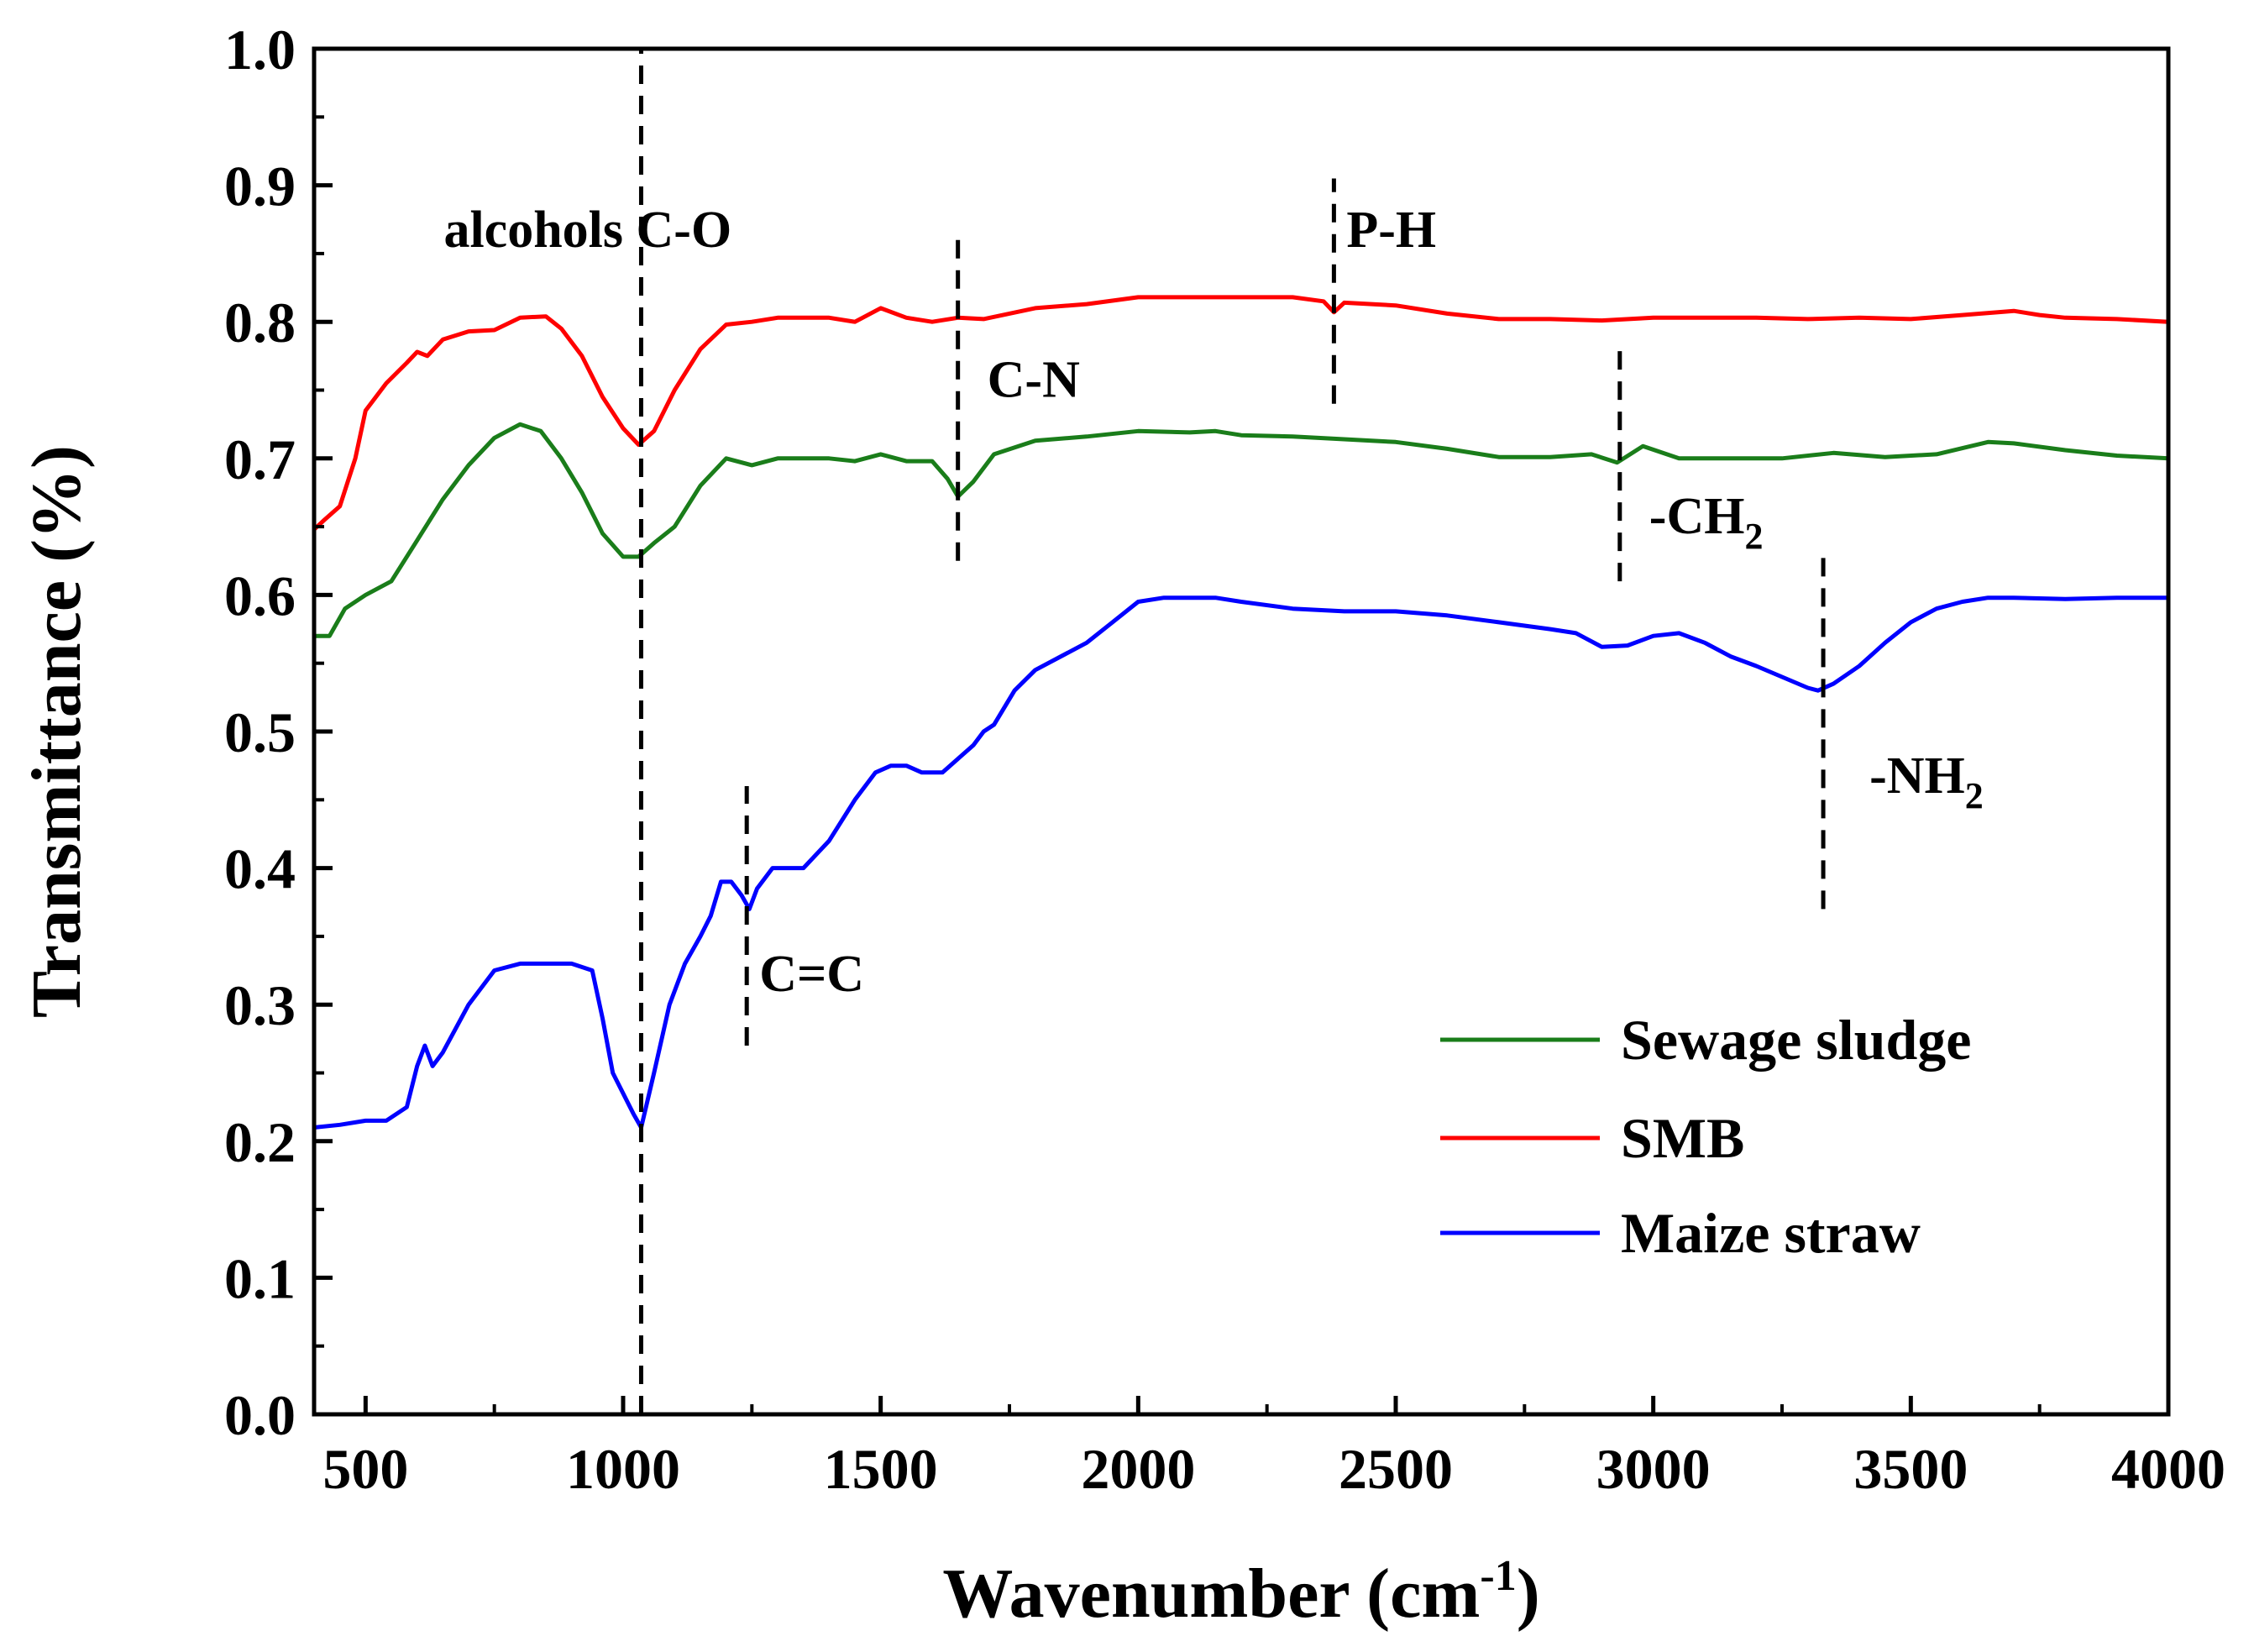 The height and width of the screenshot is (1652, 2254). Describe the element at coordinates (1528, 1594) in the screenshot. I see `x-axis-title-close: )` at that location.